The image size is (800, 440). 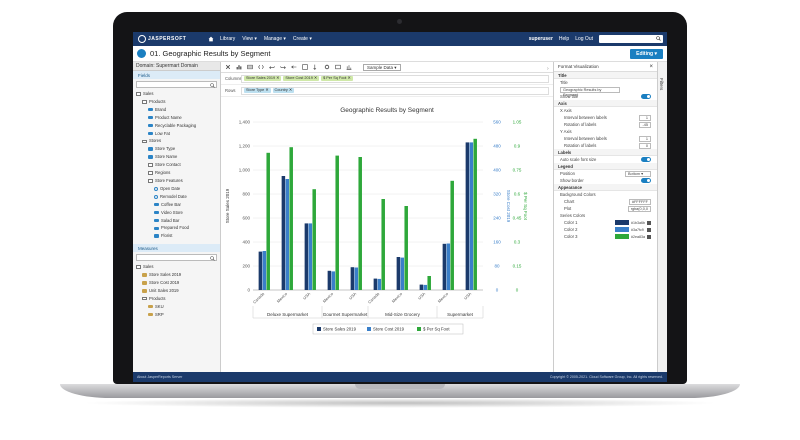 I want to click on tree-item: SKU, so click(x=176, y=307).